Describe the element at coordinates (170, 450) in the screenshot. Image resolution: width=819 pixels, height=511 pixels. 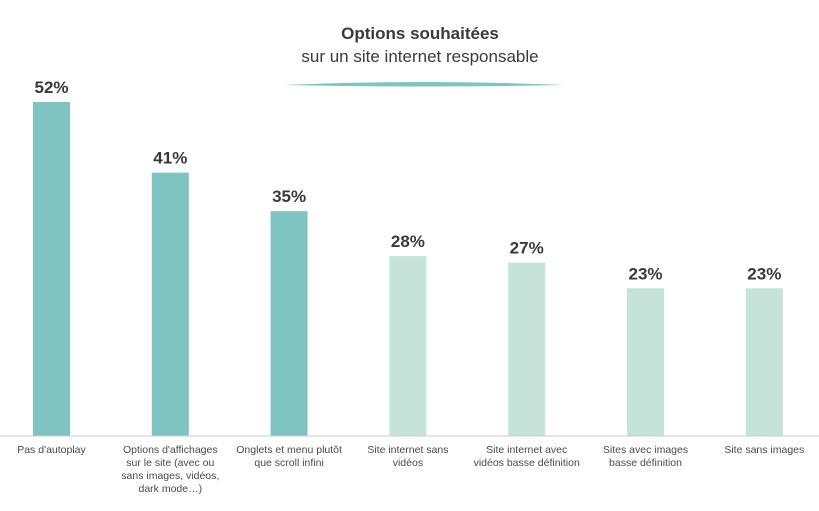
I see `category-label-1-line-0: Options d'affichages` at that location.